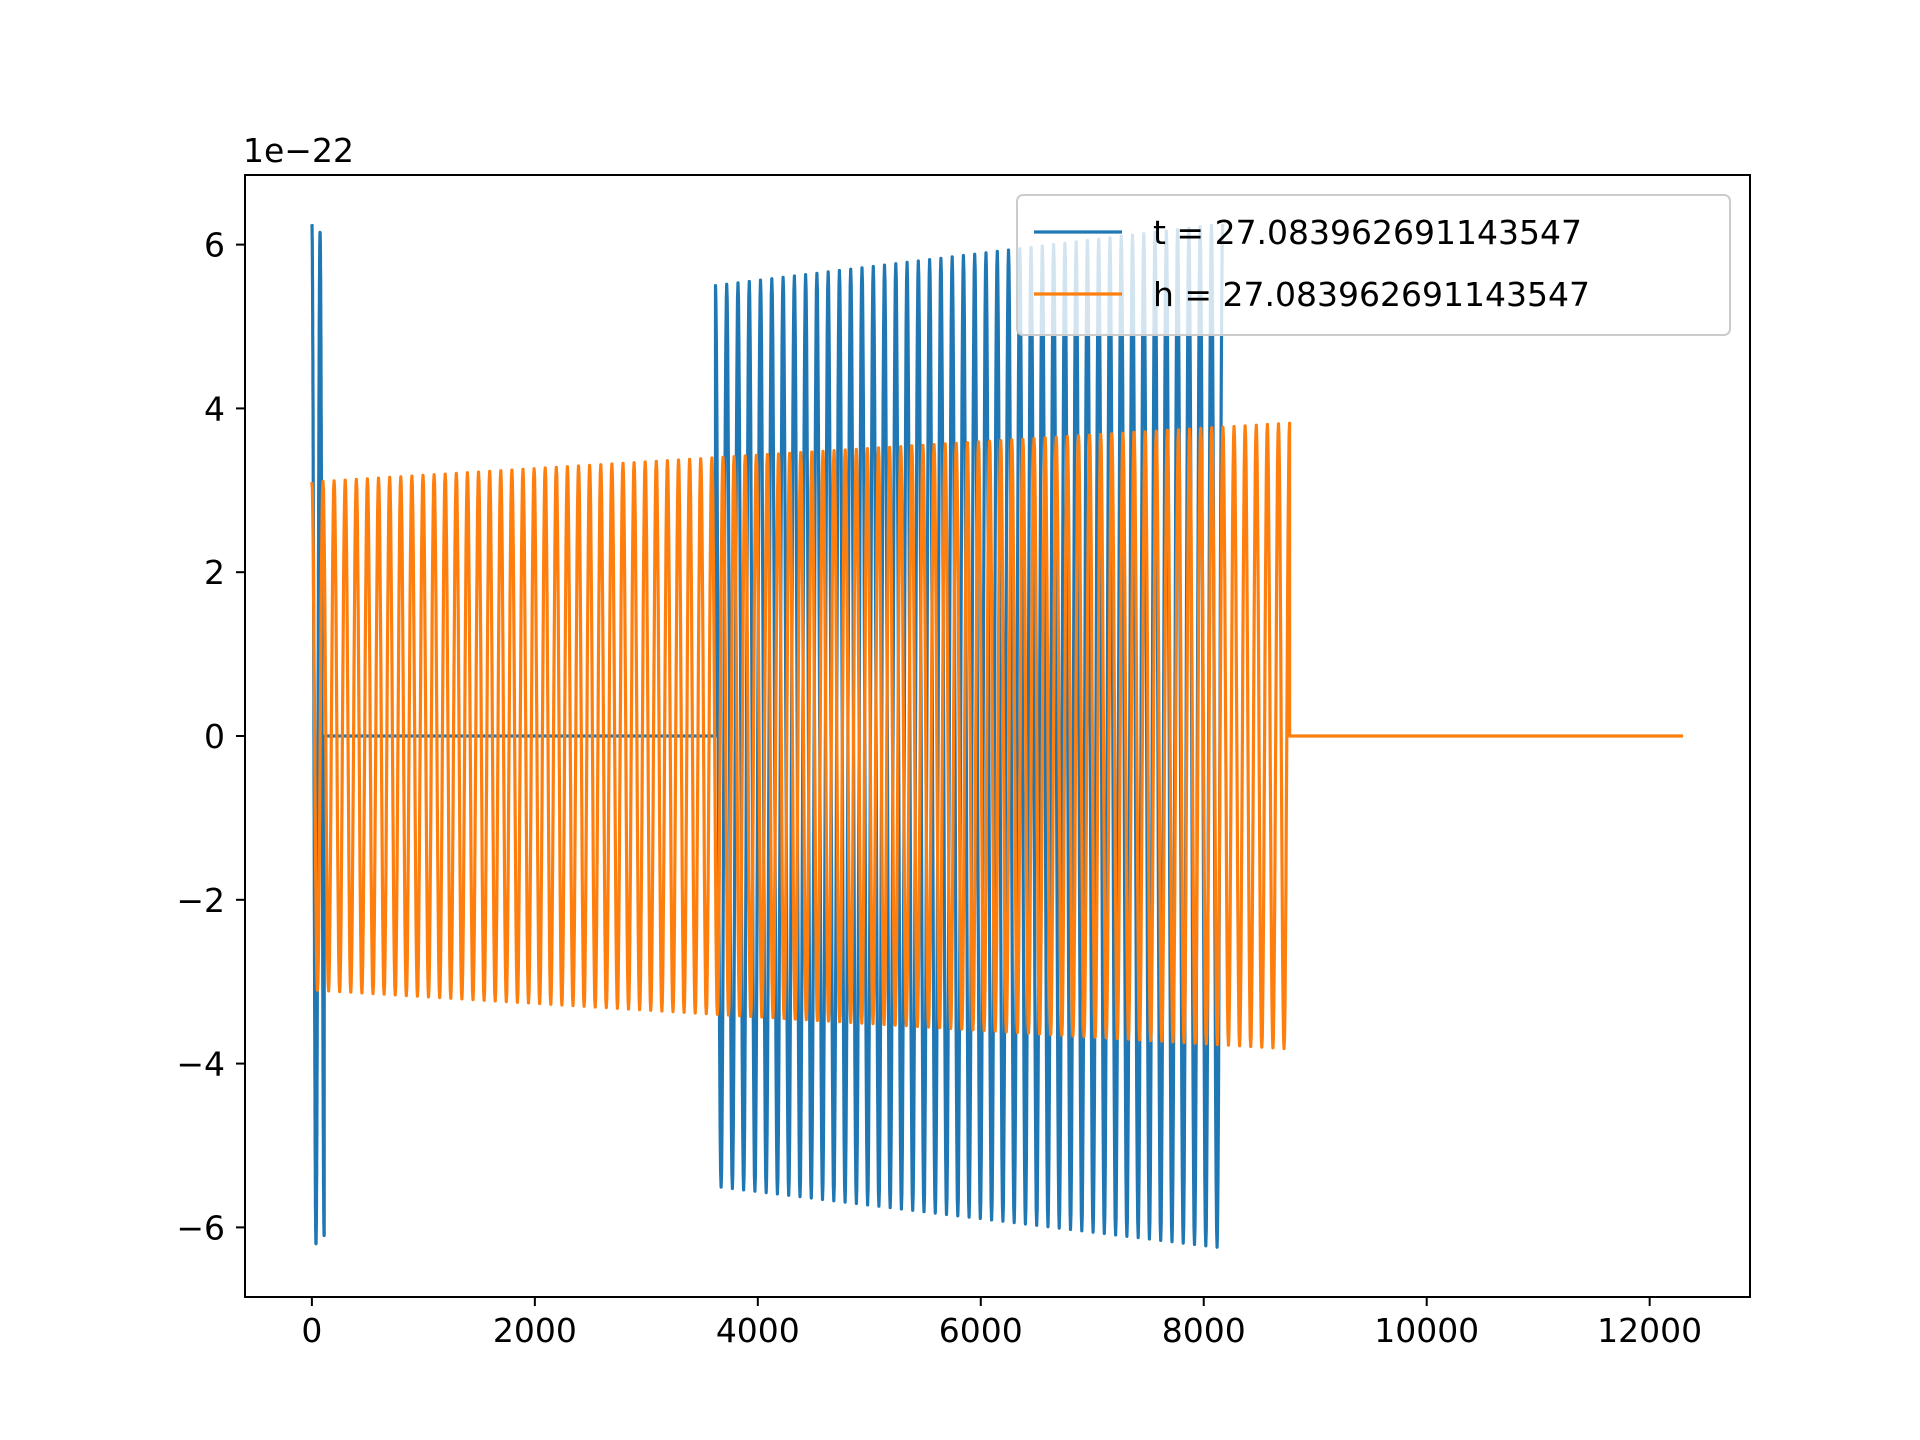  What do you see at coordinates (214, 245) in the screenshot?
I see `y-tick-label: 6` at bounding box center [214, 245].